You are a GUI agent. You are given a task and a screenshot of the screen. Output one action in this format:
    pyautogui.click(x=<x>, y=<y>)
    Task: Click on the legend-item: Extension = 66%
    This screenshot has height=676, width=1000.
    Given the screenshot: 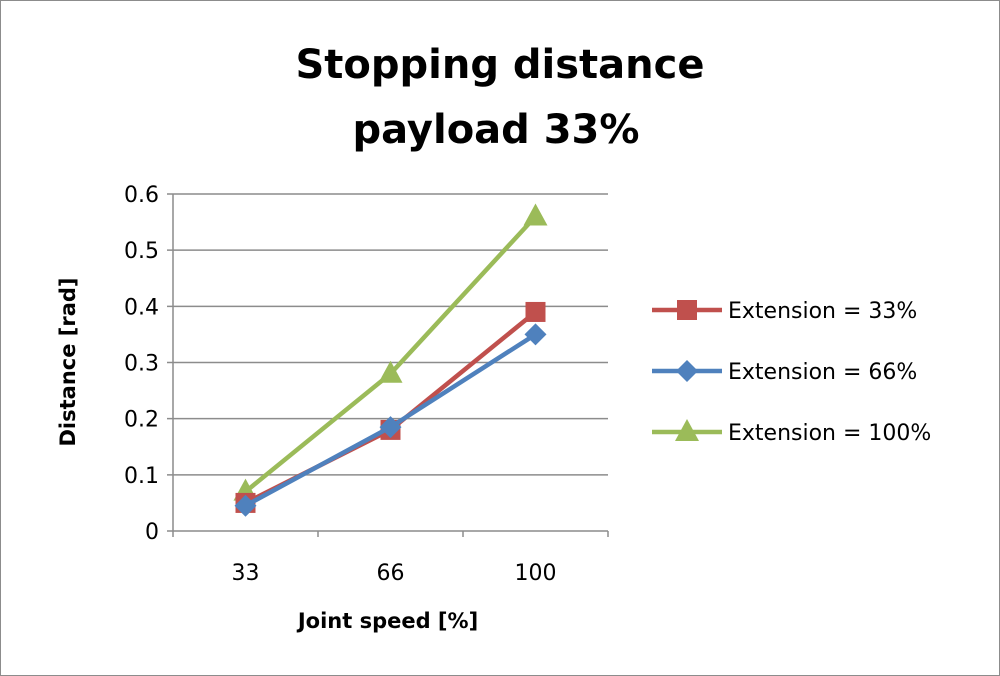 What is the action you would take?
    pyautogui.click(x=784, y=372)
    